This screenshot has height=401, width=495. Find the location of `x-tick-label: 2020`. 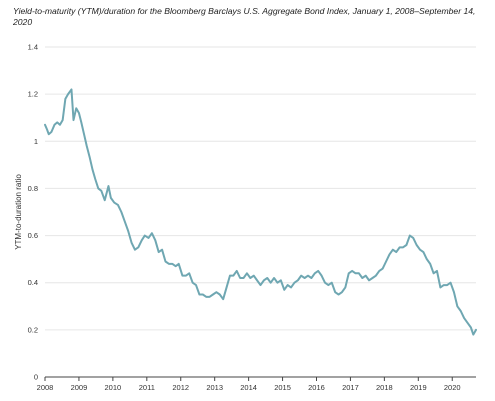

x-tick-label: 2020 is located at coordinates (452, 387).